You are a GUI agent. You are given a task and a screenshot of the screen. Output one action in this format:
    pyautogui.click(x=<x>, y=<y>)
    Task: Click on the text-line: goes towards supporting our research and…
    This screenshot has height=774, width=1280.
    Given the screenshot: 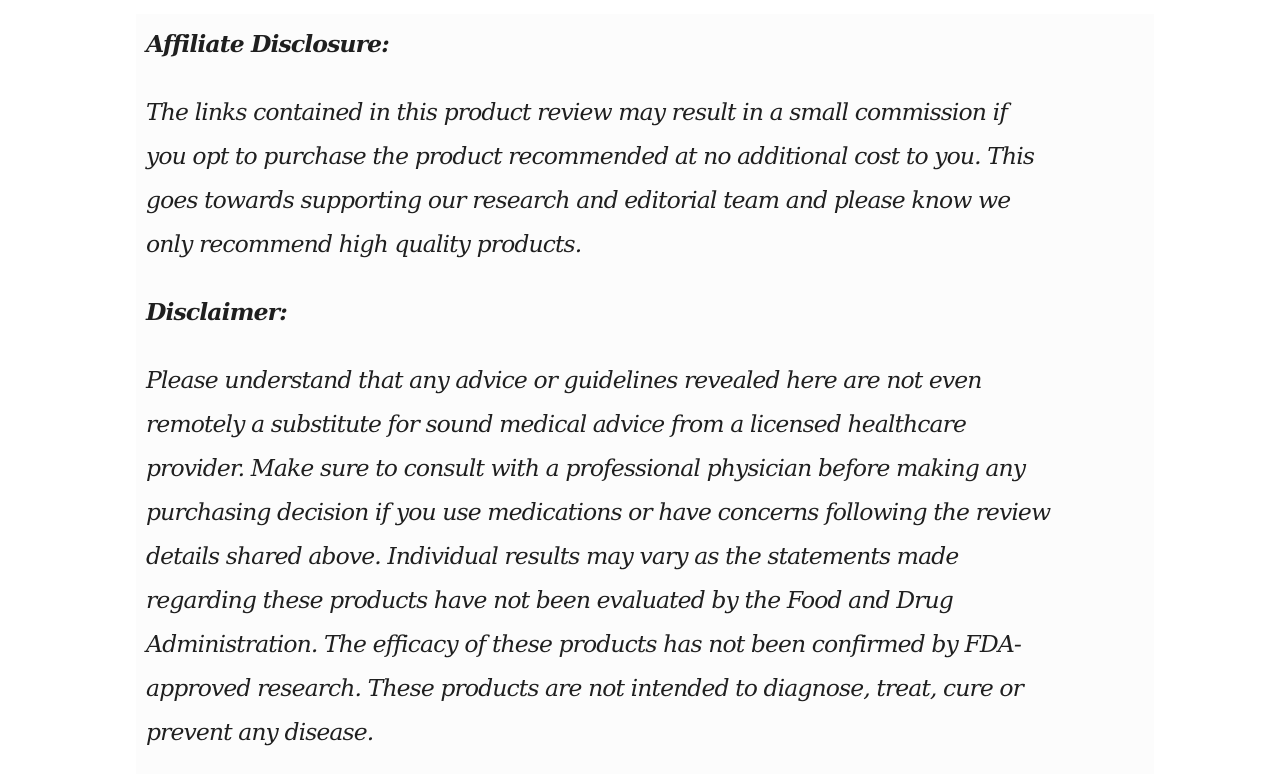 What is the action you would take?
    pyautogui.click(x=578, y=200)
    